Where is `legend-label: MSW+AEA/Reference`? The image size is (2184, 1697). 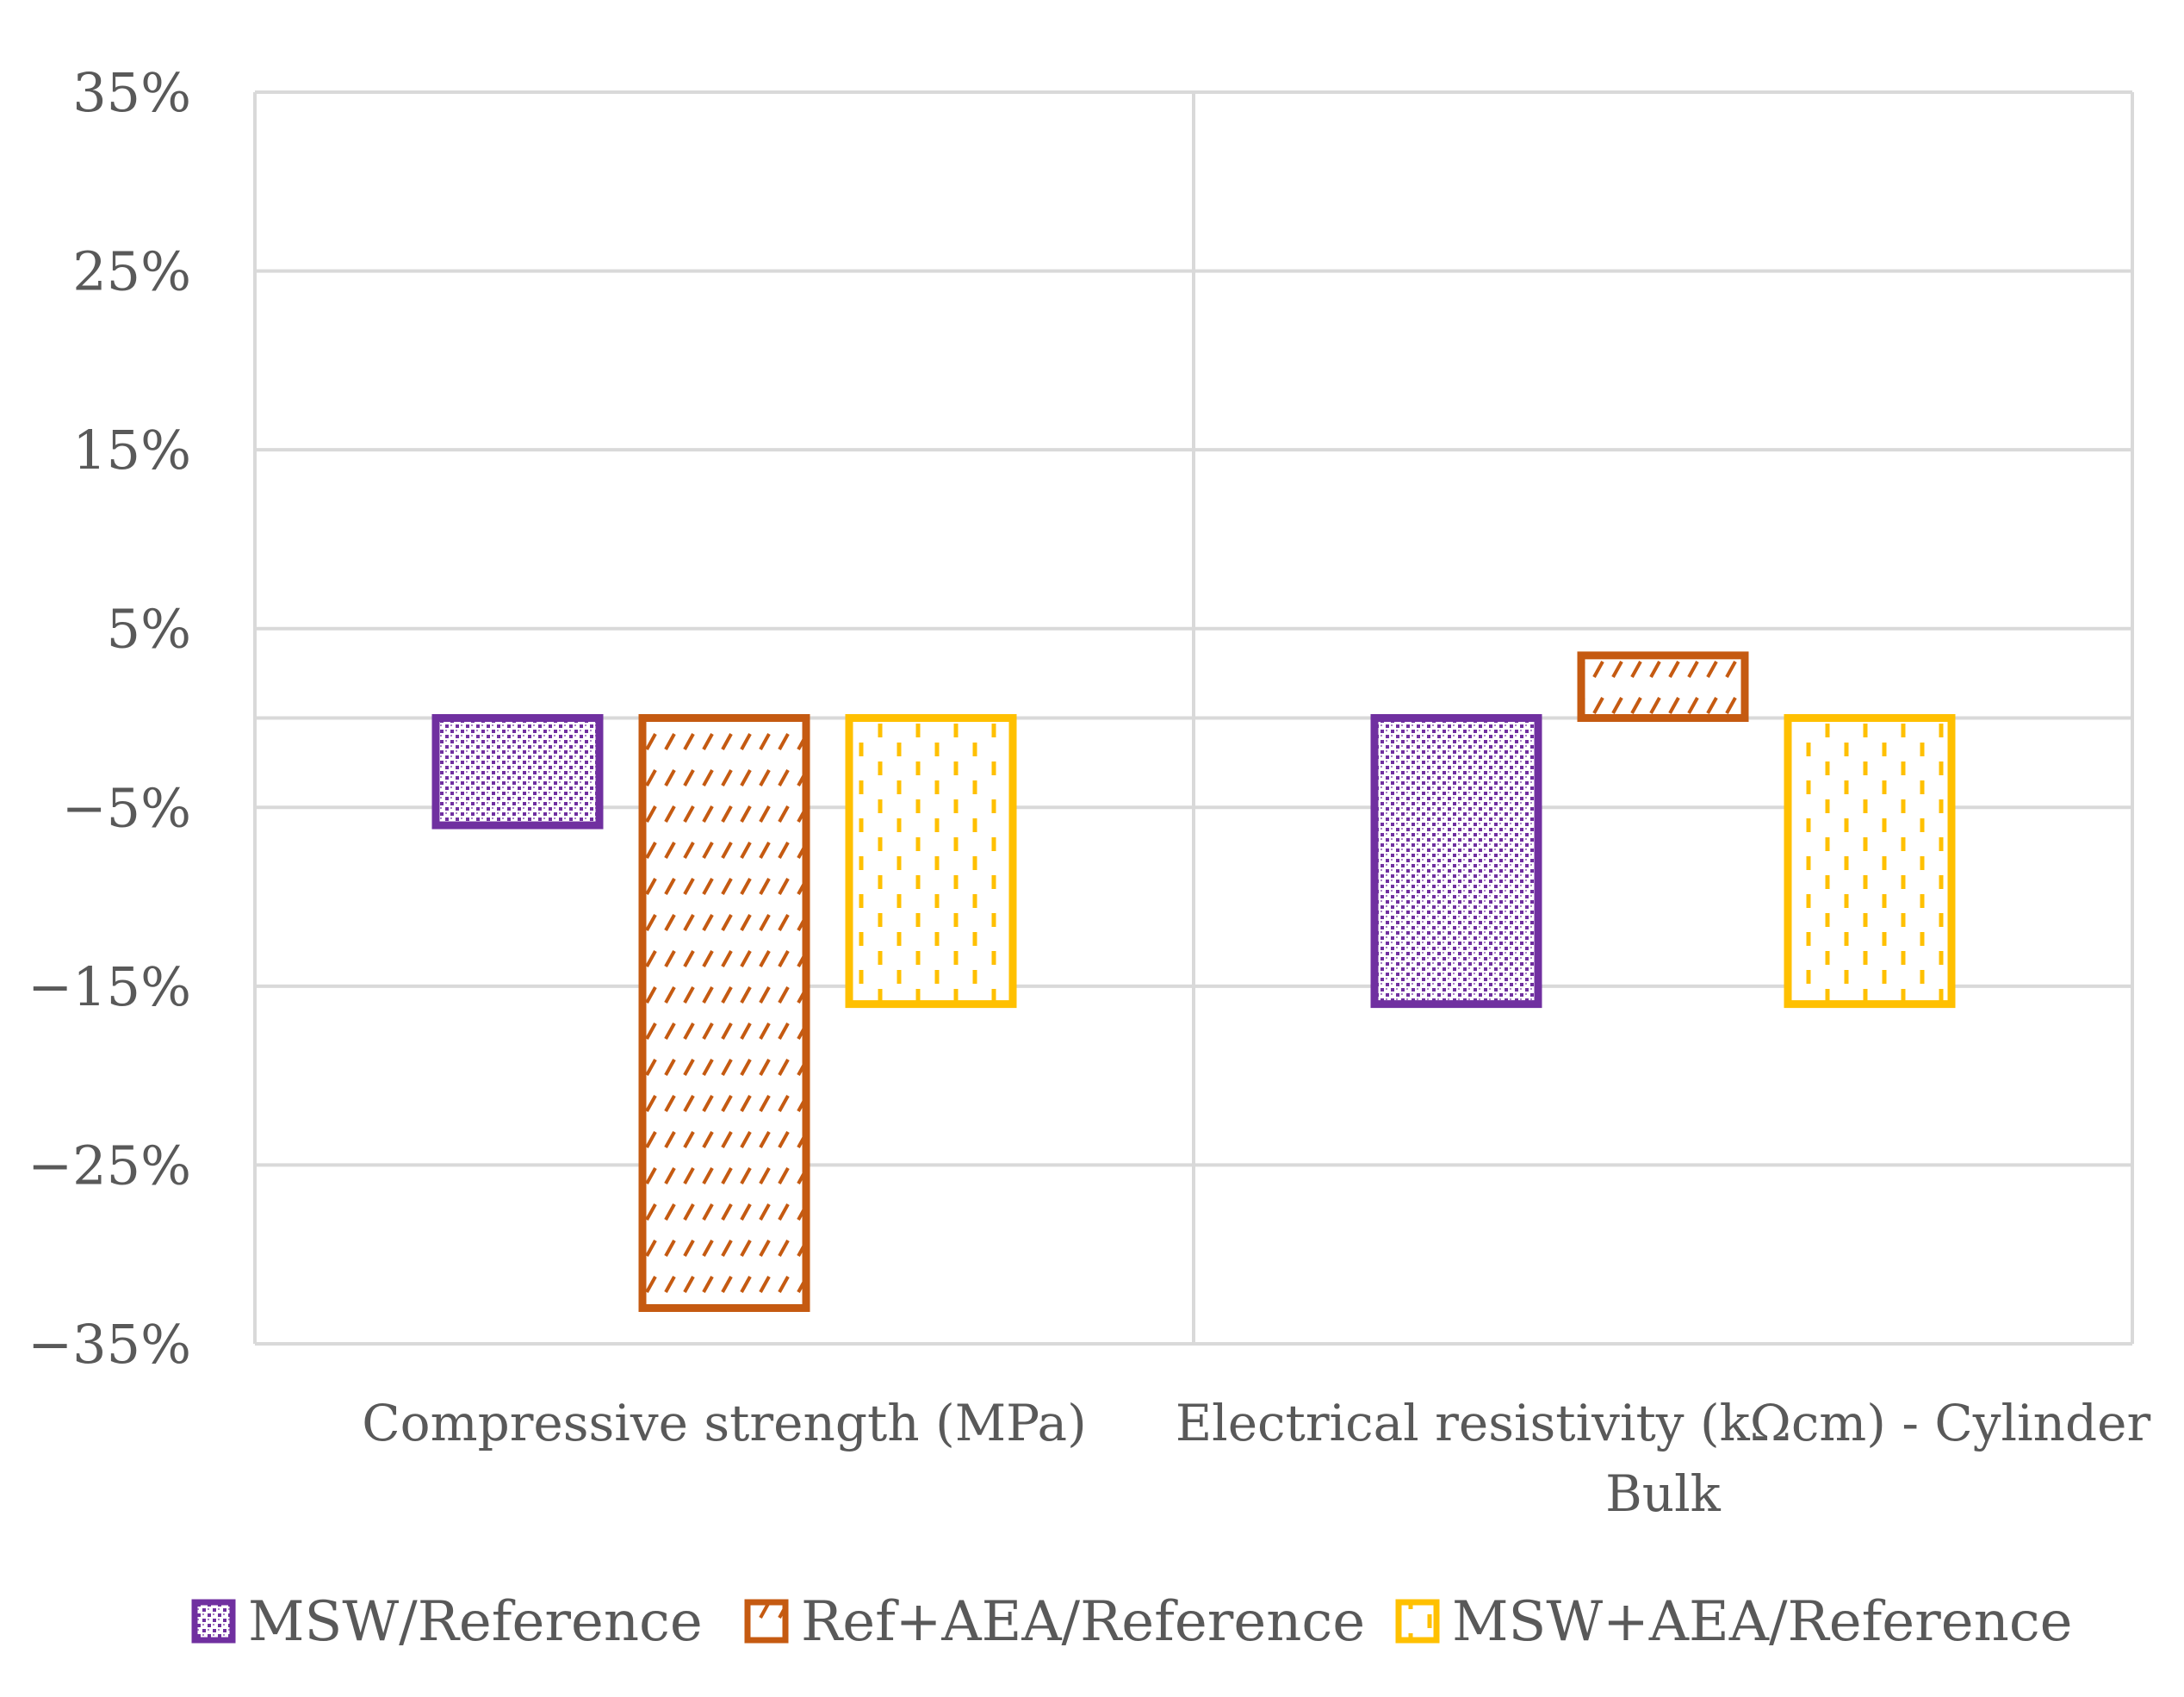
legend-label: MSW+AEA/Reference is located at coordinates (1762, 1622).